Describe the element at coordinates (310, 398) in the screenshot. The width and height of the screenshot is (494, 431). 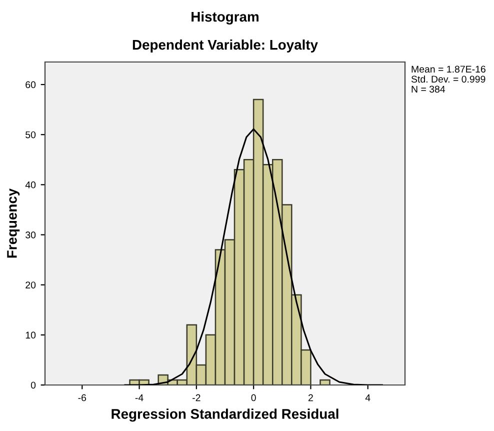
I see `x-tick-label: 2` at that location.